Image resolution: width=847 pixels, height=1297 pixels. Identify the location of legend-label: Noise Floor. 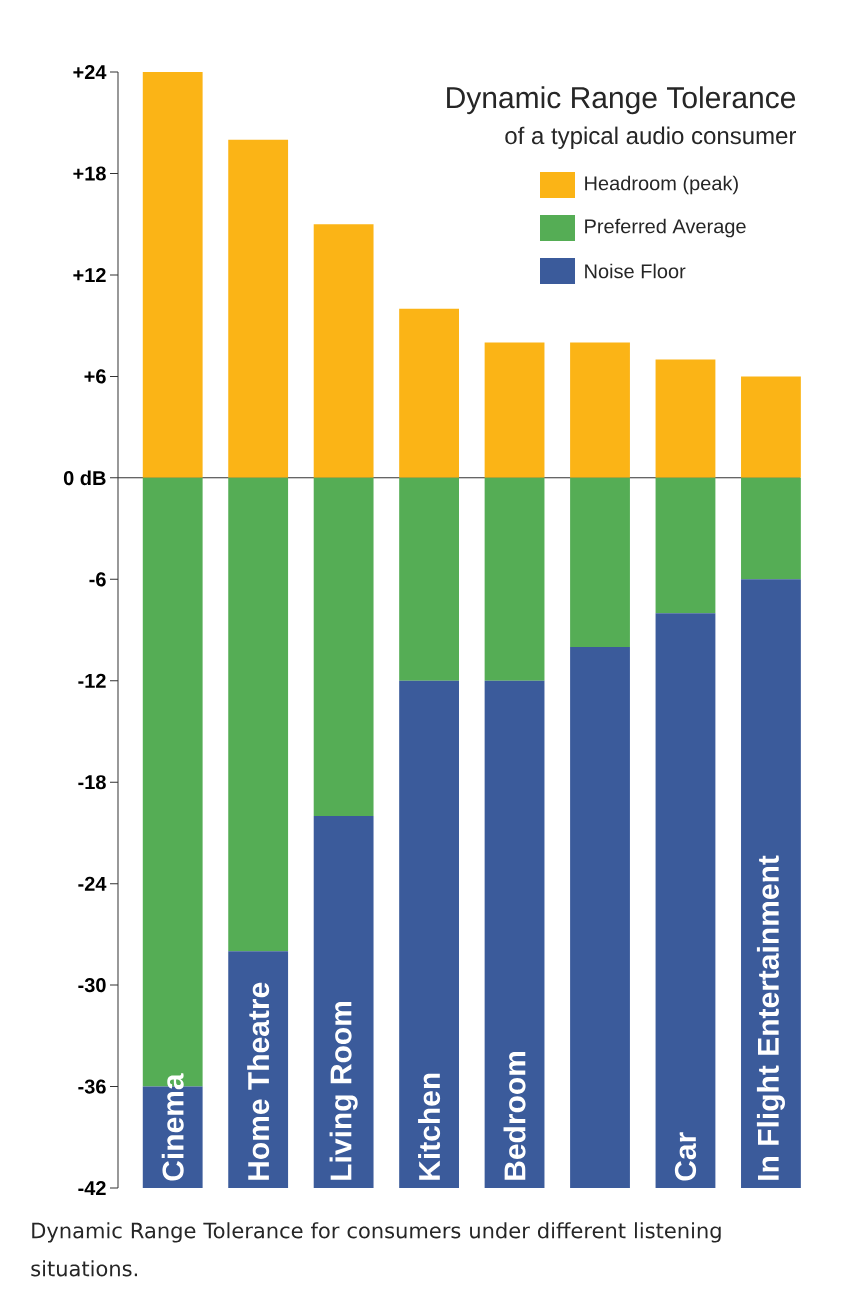
(635, 271).